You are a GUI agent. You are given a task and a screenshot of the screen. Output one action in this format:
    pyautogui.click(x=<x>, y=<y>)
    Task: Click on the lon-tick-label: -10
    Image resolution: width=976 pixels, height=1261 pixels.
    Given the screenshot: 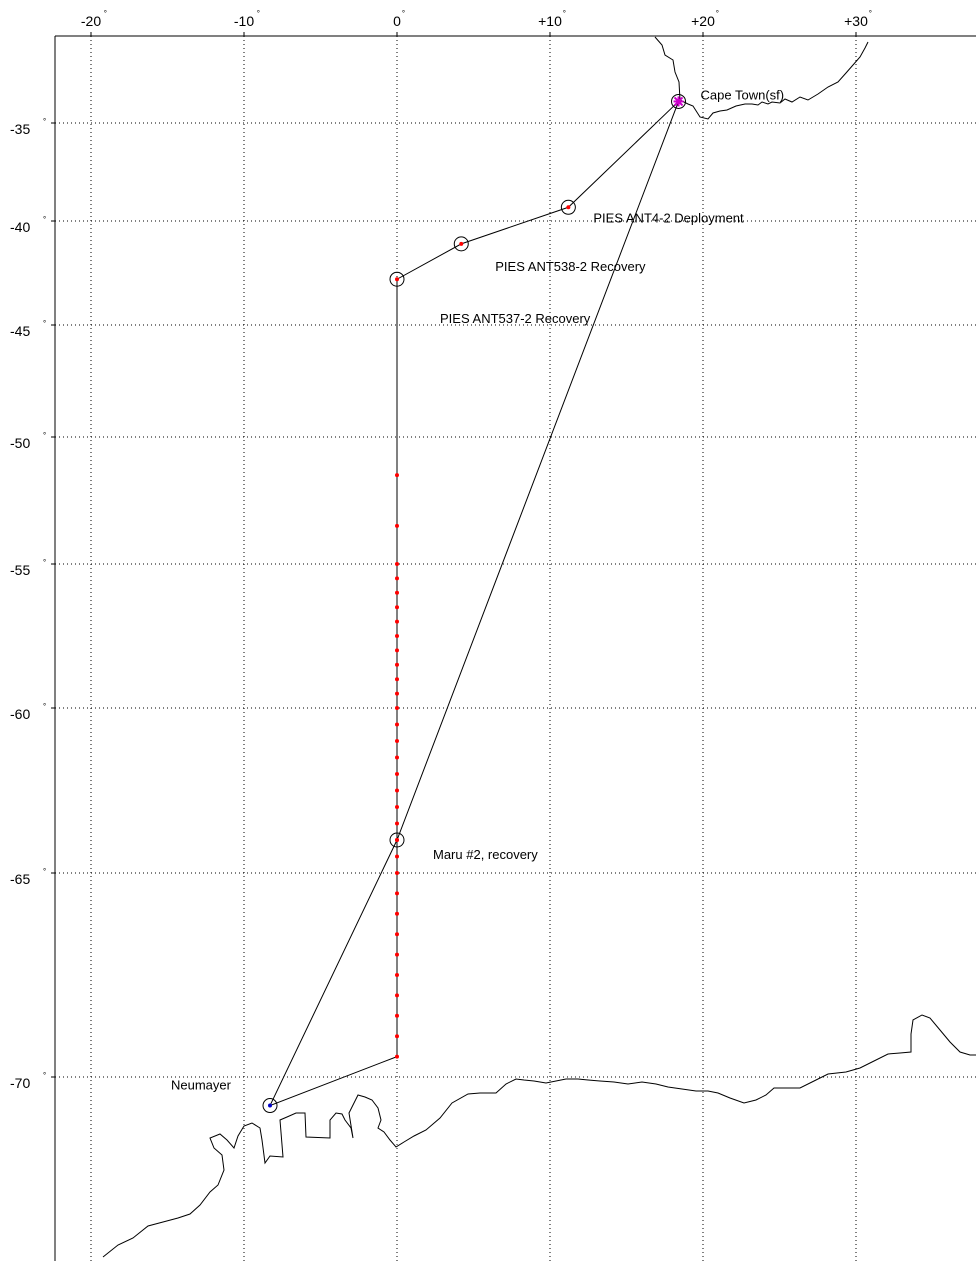 What is the action you would take?
    pyautogui.click(x=244, y=21)
    